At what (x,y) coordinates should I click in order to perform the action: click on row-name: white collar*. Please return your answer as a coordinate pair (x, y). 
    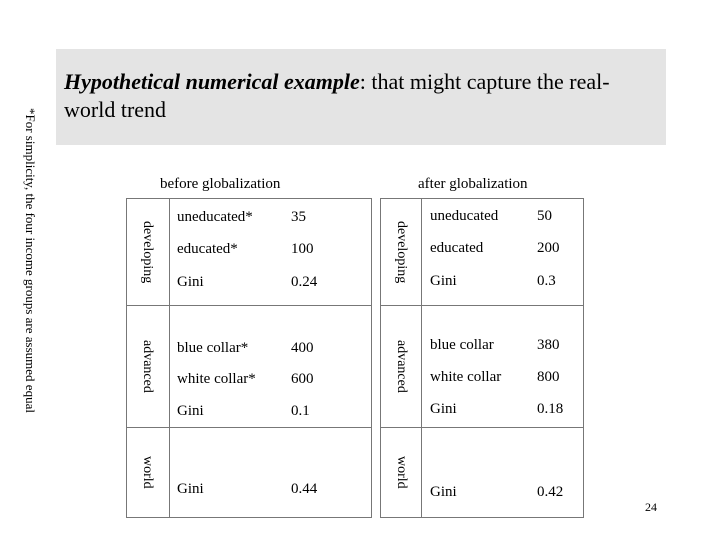
    Looking at the image, I should click on (216, 379).